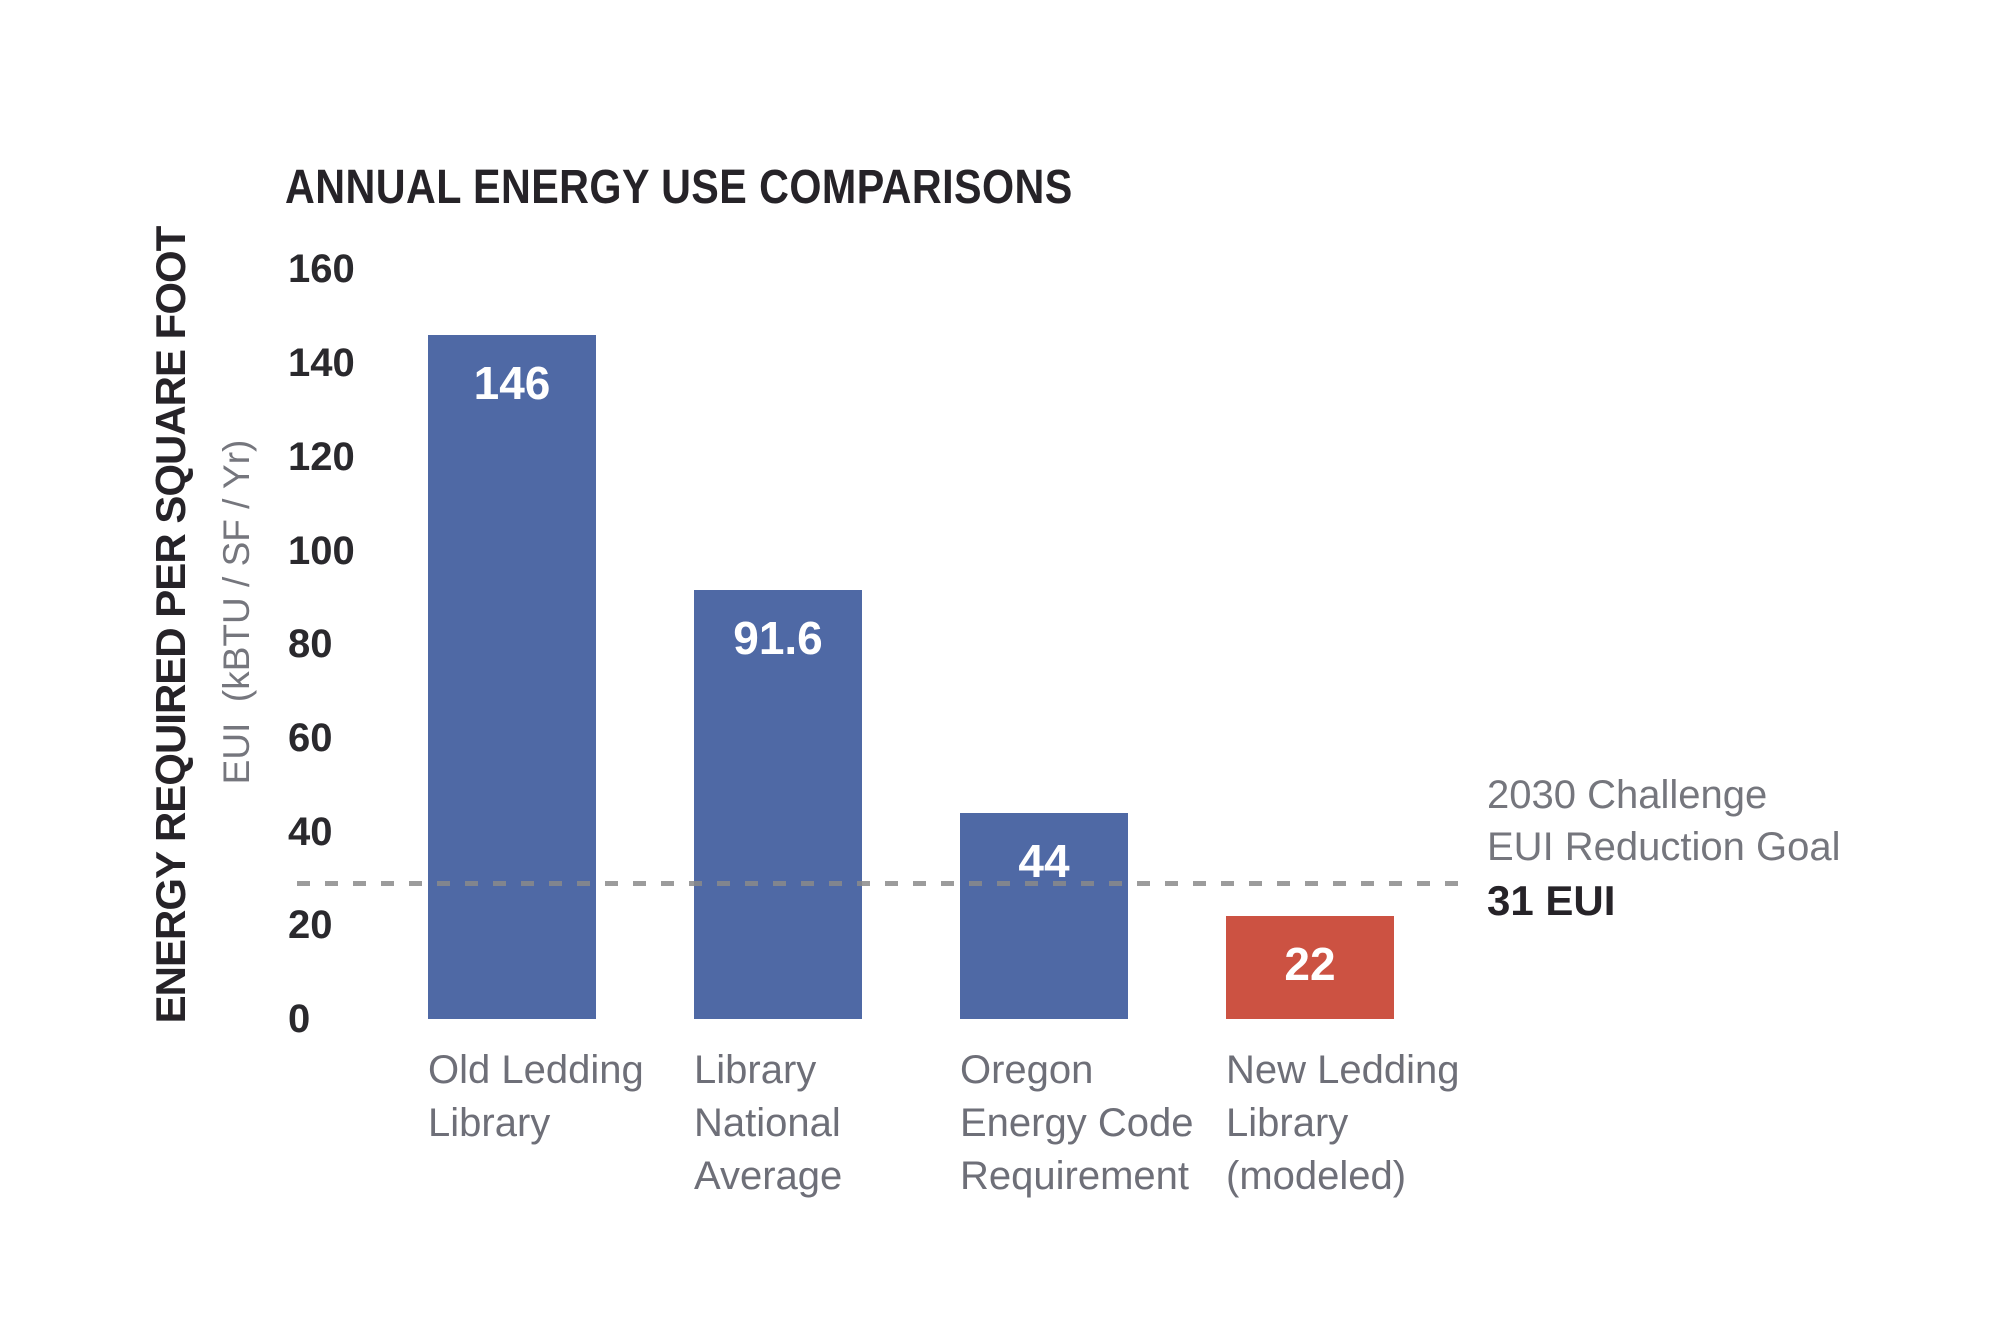  What do you see at coordinates (1044, 915) in the screenshot?
I see `bar-oregon-energy-code-requirement: 44` at bounding box center [1044, 915].